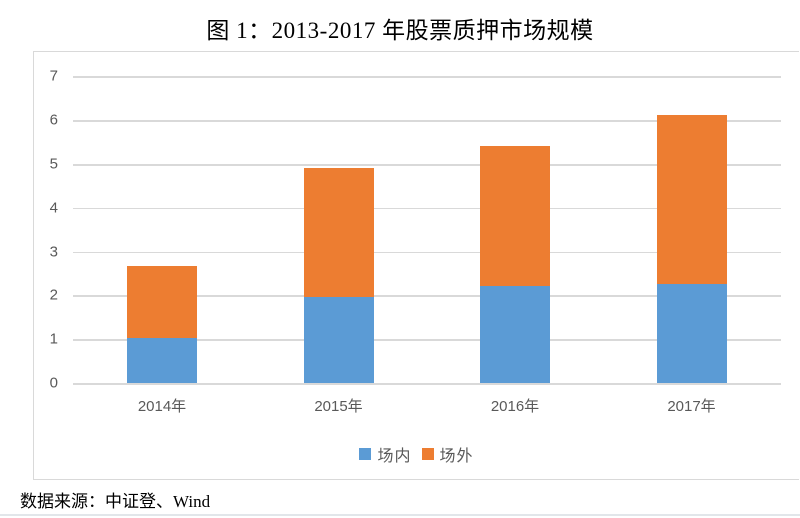  I want to click on legend-item-场外: 场外, so click(447, 454).